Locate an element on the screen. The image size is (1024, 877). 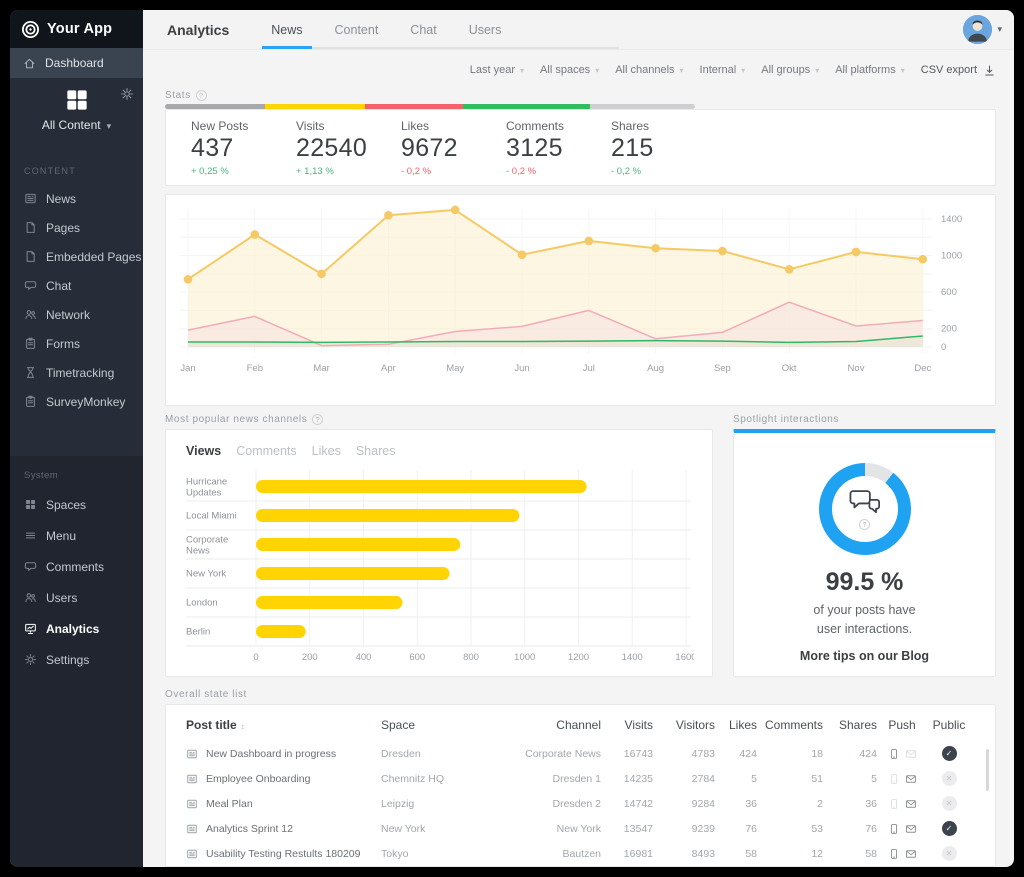
post-title-cell: Analytics Sprint 12 is located at coordinates (283, 829).